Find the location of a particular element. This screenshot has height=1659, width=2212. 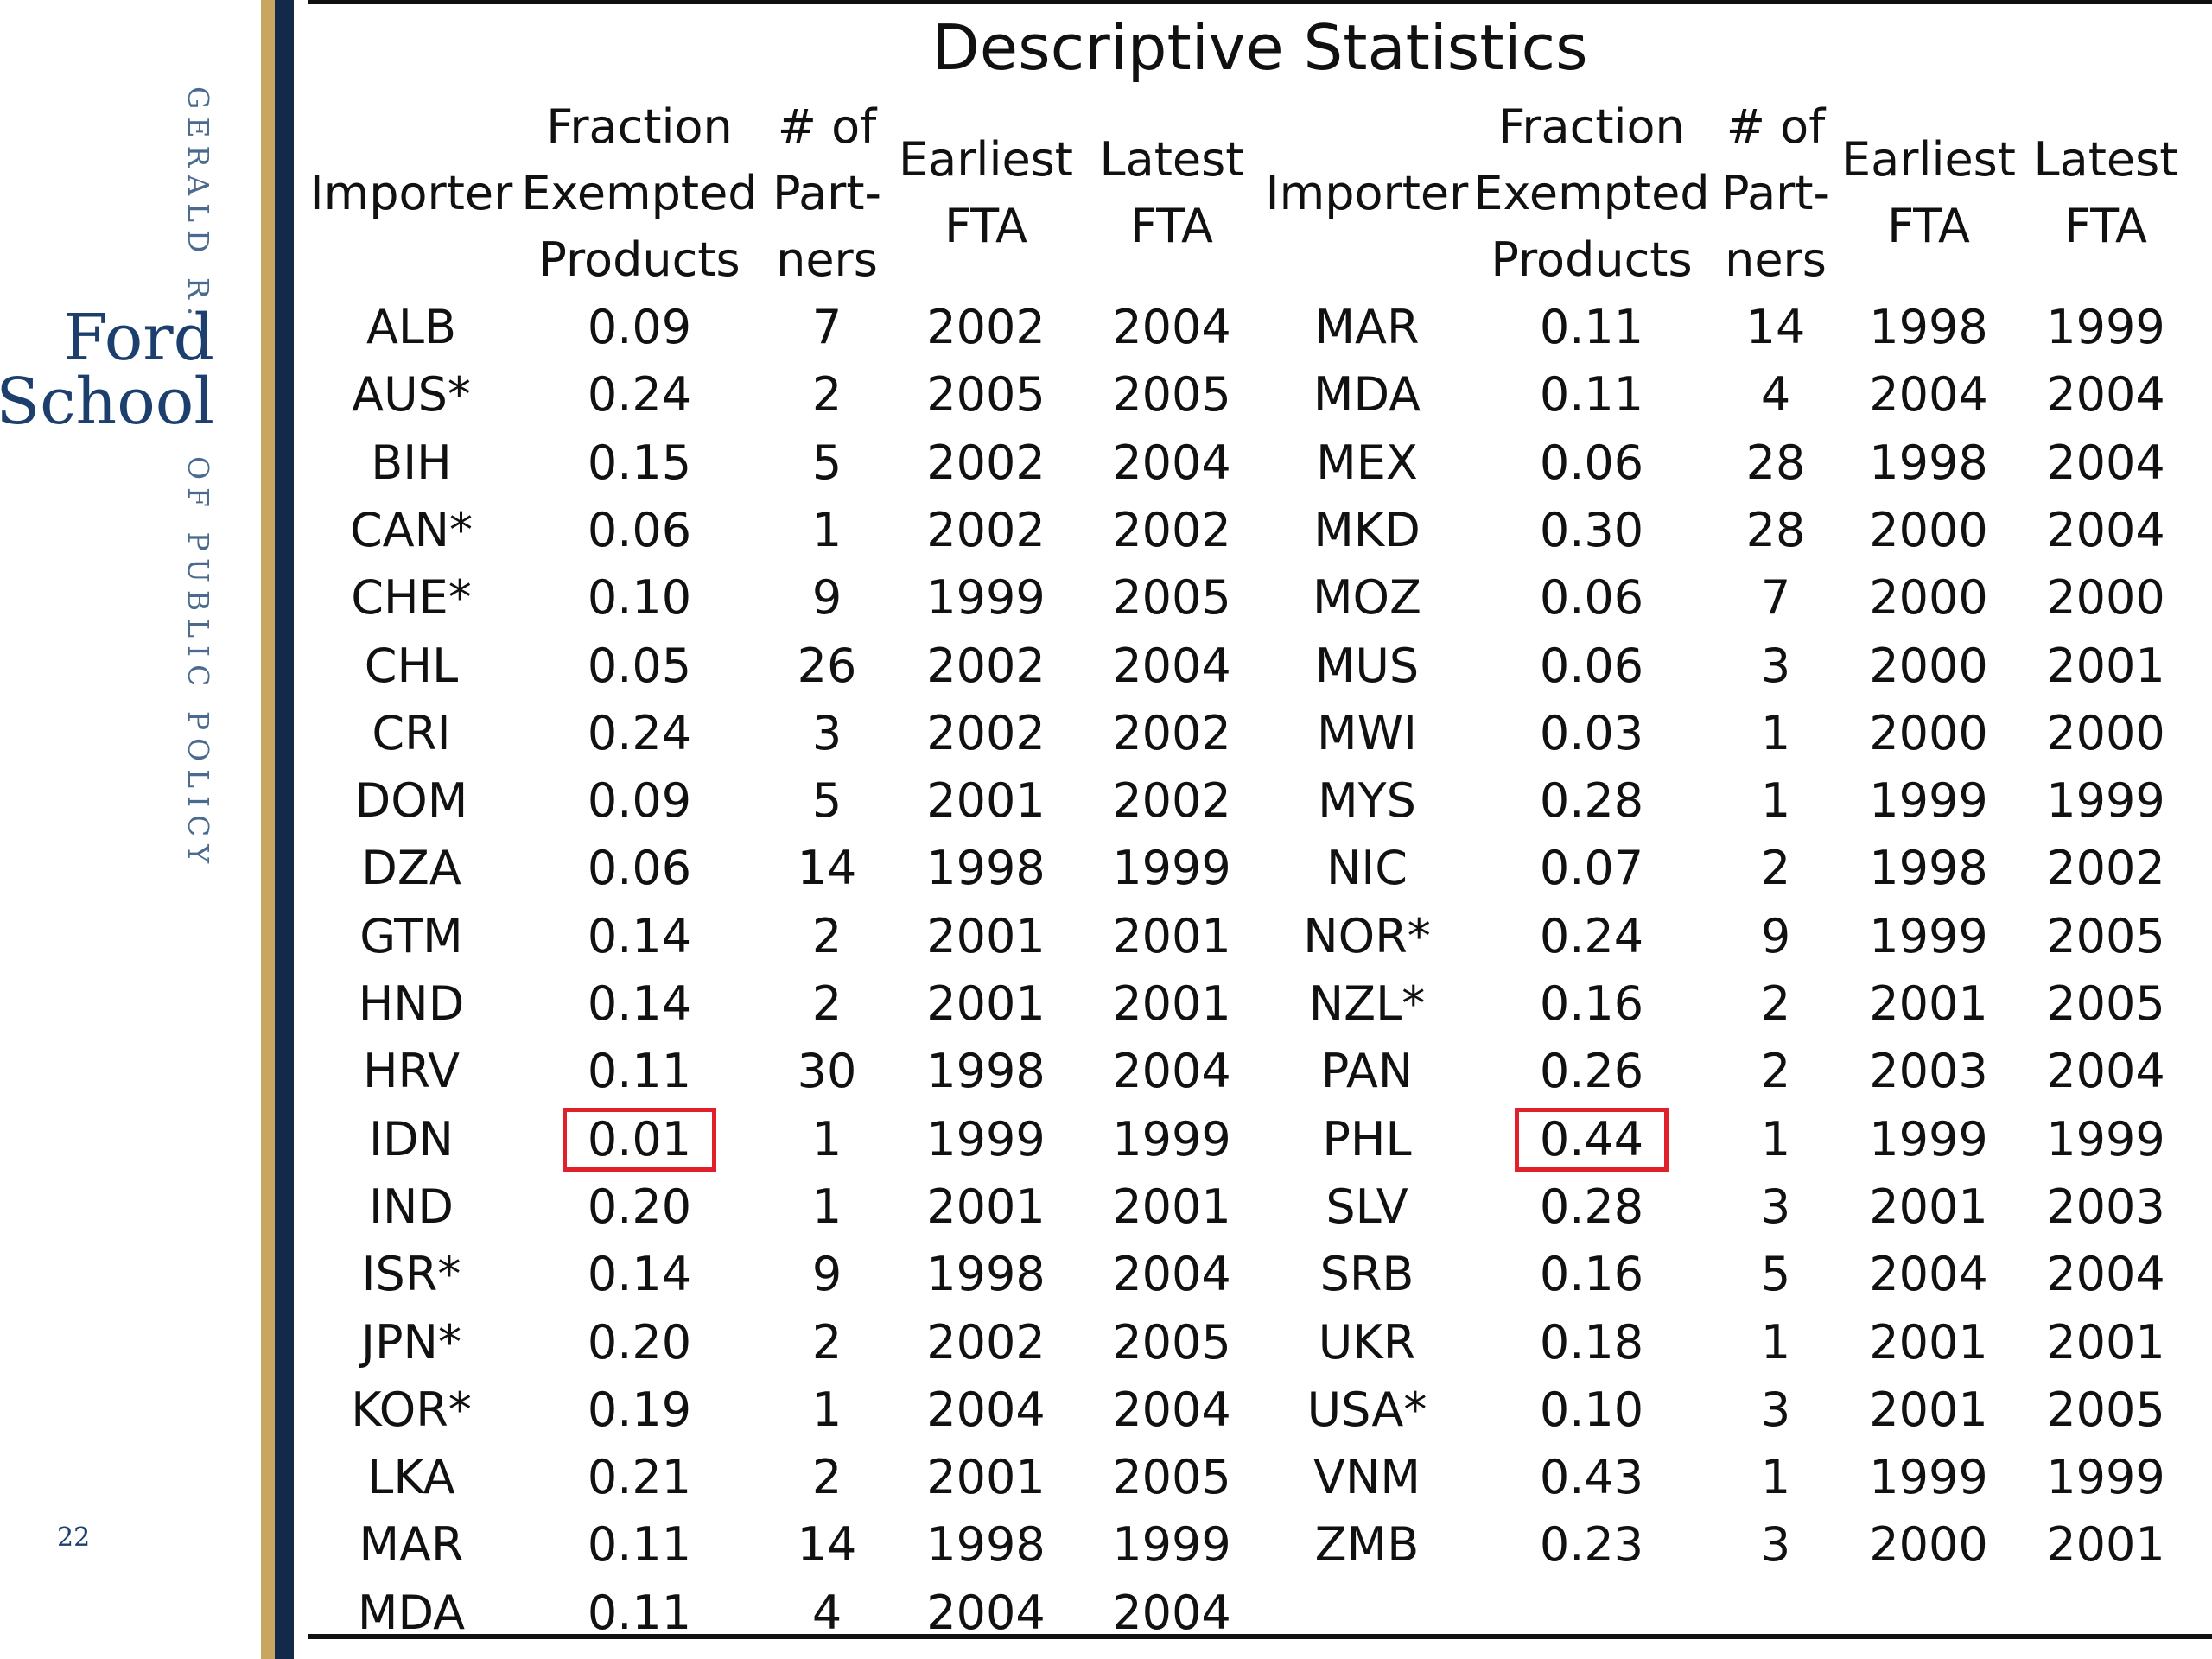

left-cell-r10-c4: 2001 is located at coordinates (1171, 1003).